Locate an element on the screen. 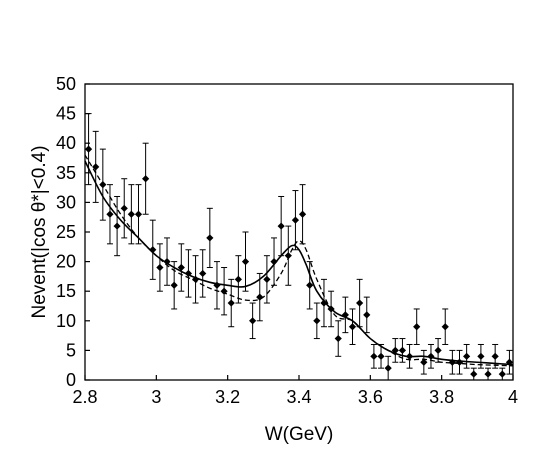 This screenshot has height=473, width=545. y-tick-label: 35 is located at coordinates (66, 173).